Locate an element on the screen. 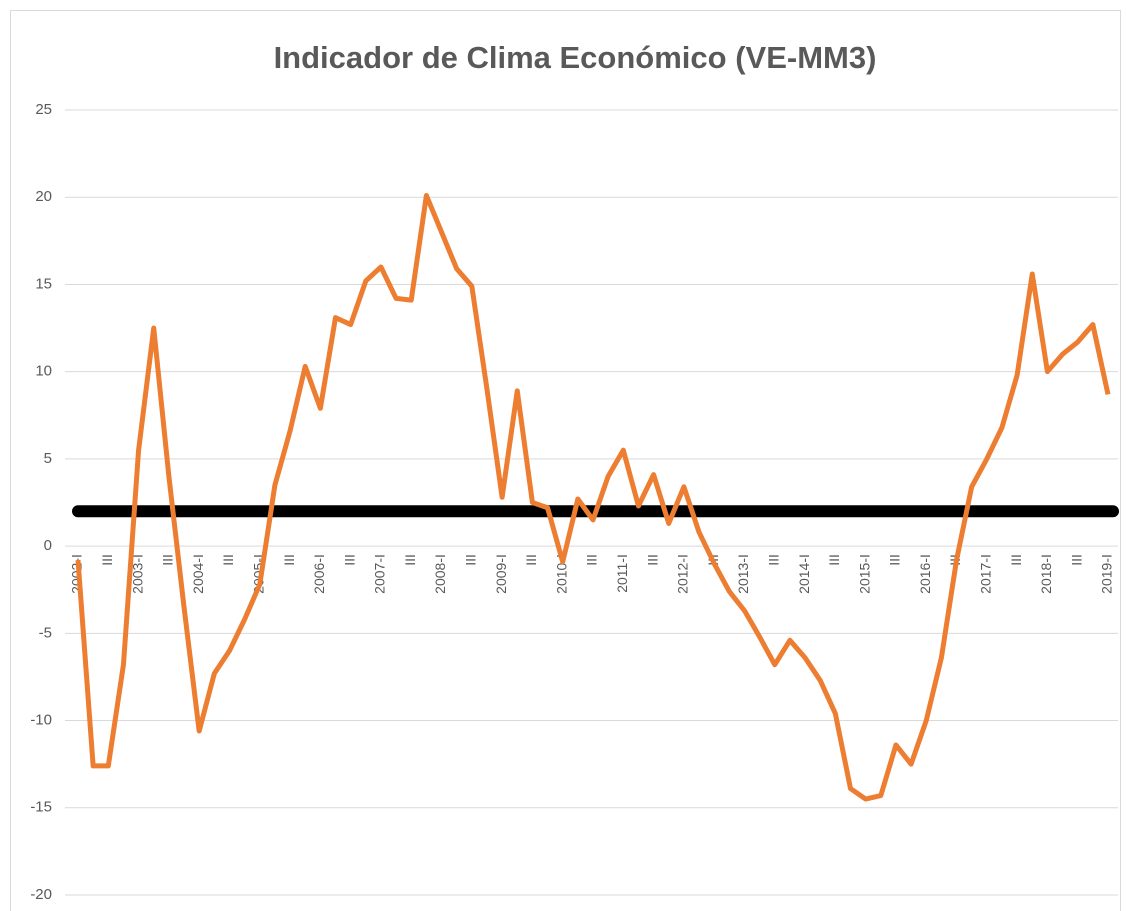  x-tick-label: 2006-I is located at coordinates (319, 574).